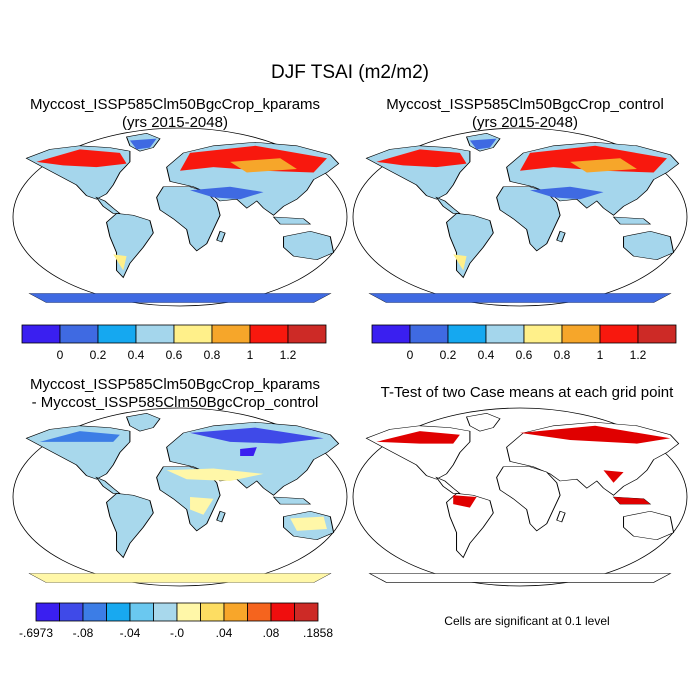  What do you see at coordinates (318, 633) in the screenshot?
I see `colorbar-tick-label: .1858` at bounding box center [318, 633].